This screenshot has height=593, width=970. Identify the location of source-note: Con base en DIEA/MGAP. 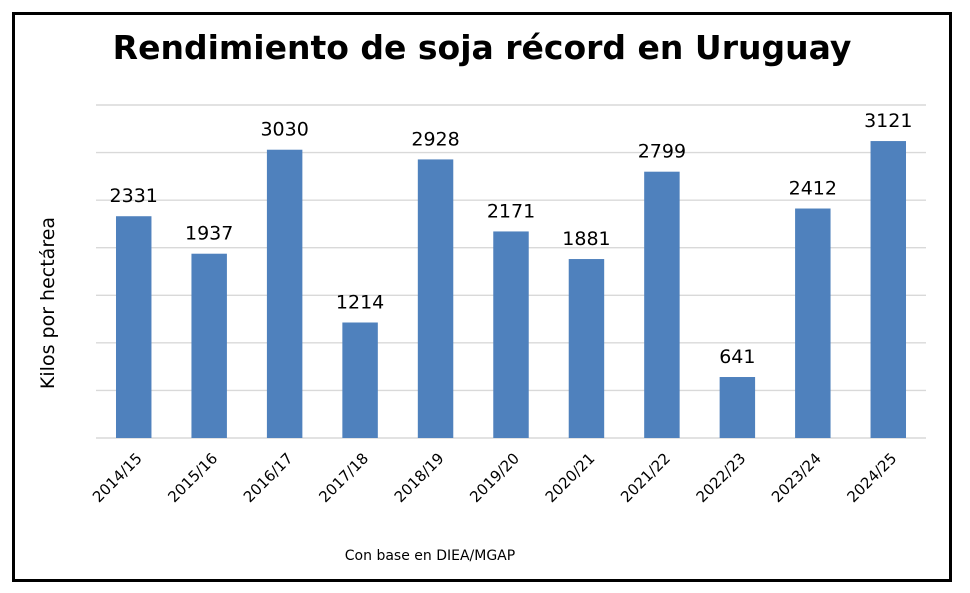
(430, 556).